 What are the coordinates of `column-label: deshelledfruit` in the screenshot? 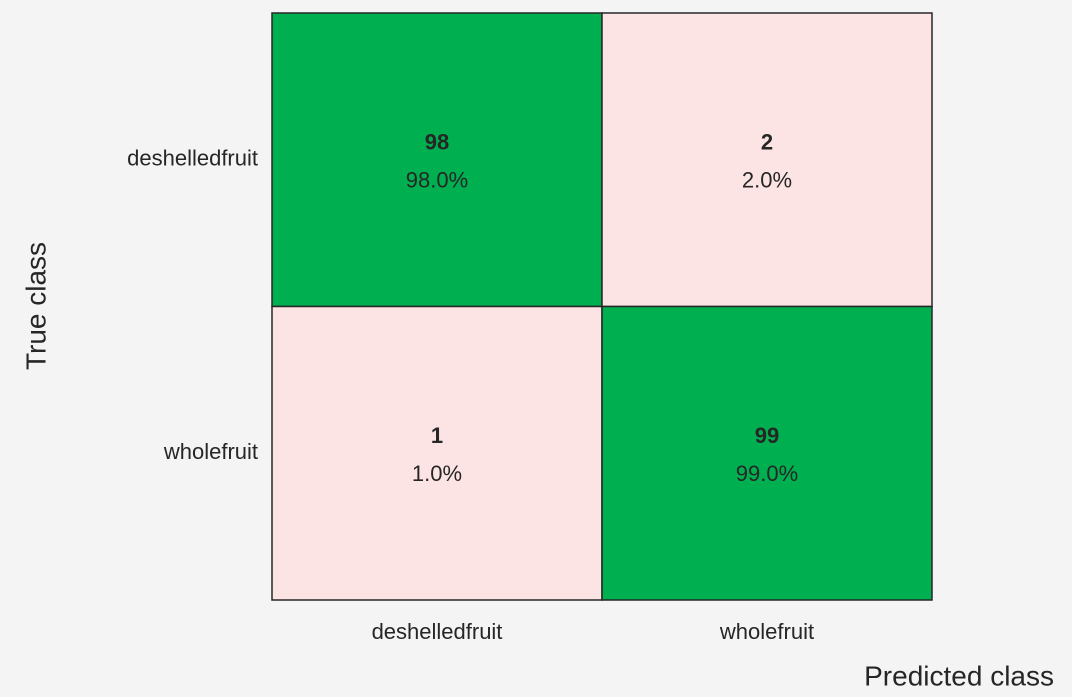 It's located at (437, 631).